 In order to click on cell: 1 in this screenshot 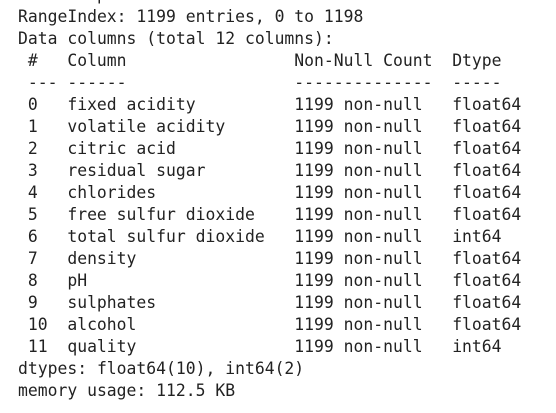, I will do `click(32, 126)`.